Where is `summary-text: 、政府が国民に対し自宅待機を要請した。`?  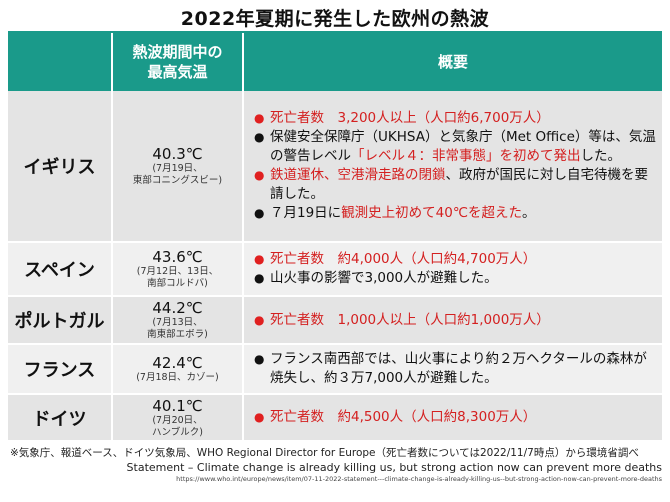 summary-text: 、政府が国民に対し自宅待機を要請した。 is located at coordinates (459, 184).